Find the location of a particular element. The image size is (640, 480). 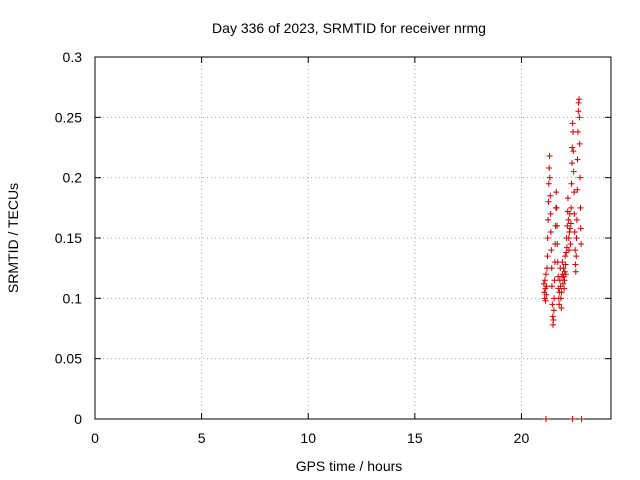

data-points is located at coordinates (562, 259).